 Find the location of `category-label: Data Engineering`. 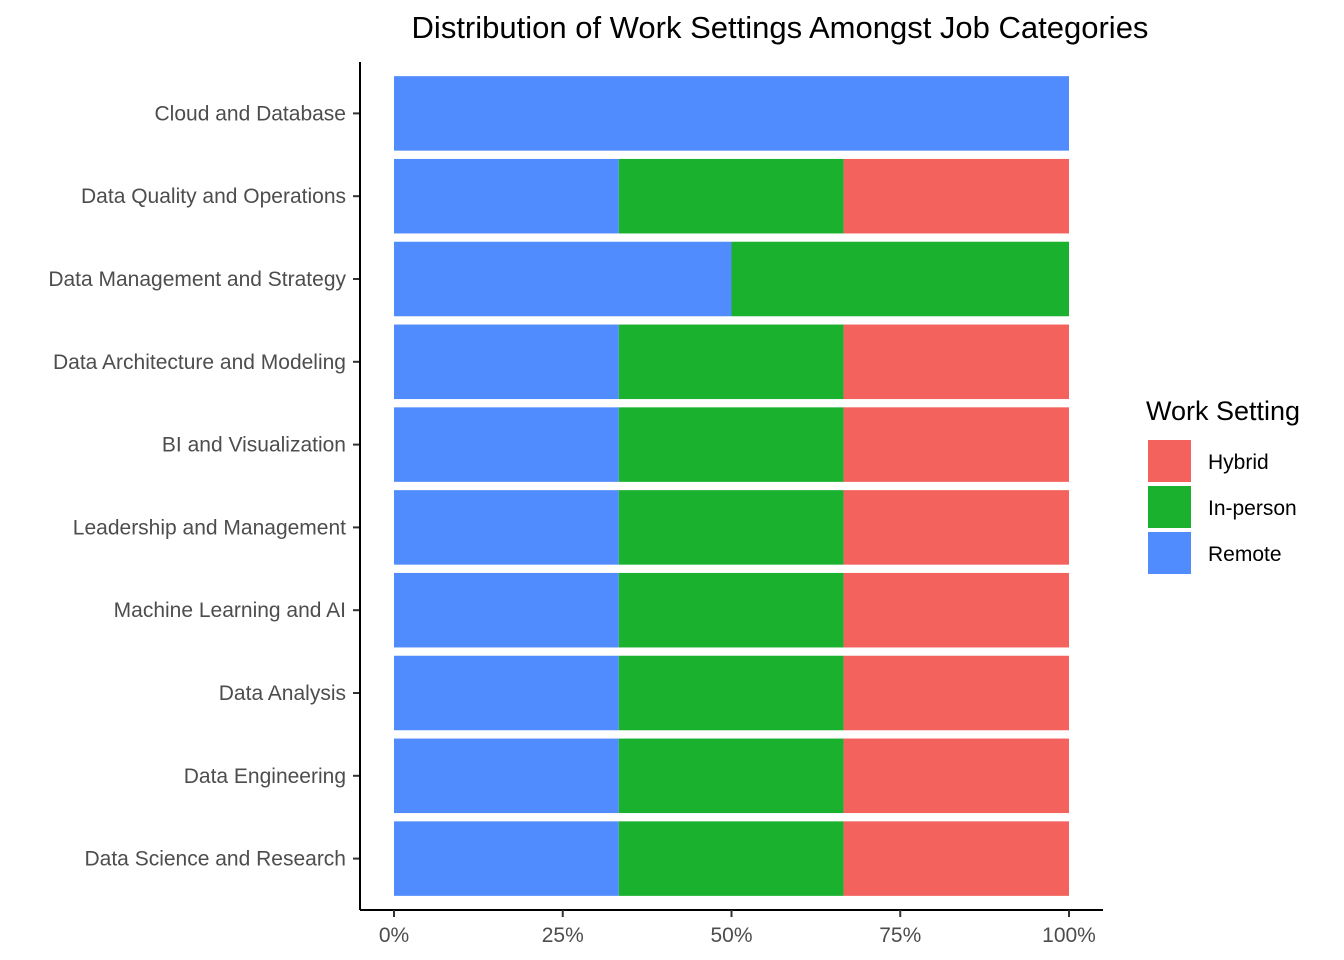

category-label: Data Engineering is located at coordinates (265, 776).